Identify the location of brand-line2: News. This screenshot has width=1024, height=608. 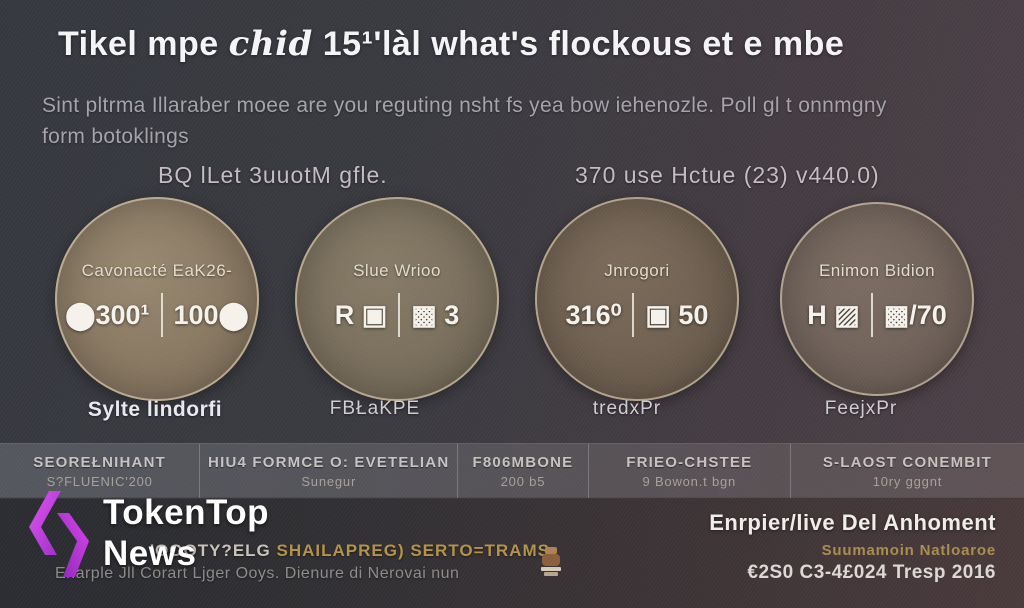
(150, 553).